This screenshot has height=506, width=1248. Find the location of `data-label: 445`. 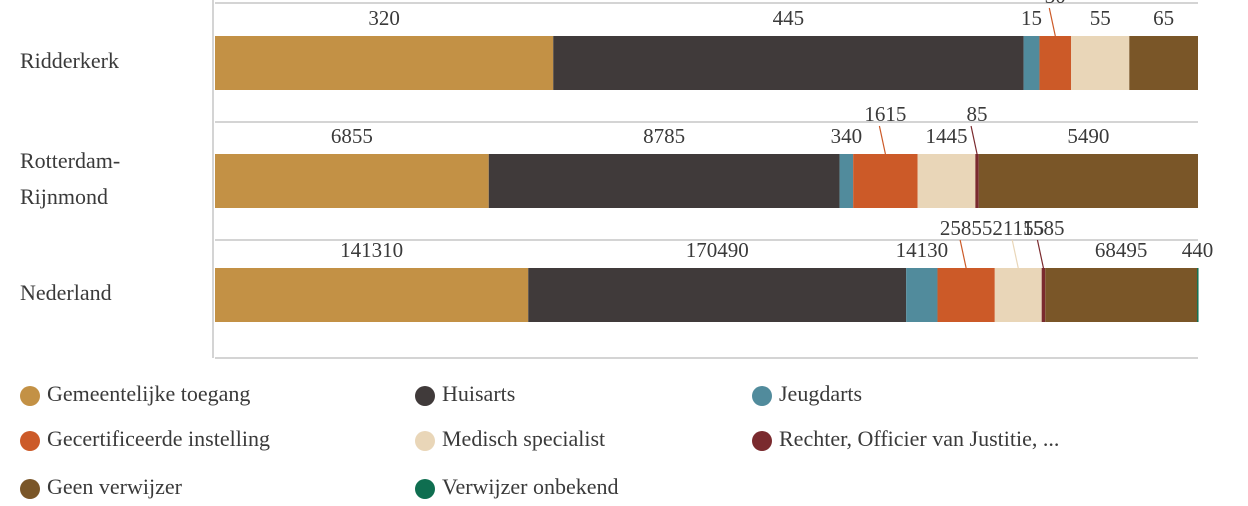

data-label: 445 is located at coordinates (789, 18).